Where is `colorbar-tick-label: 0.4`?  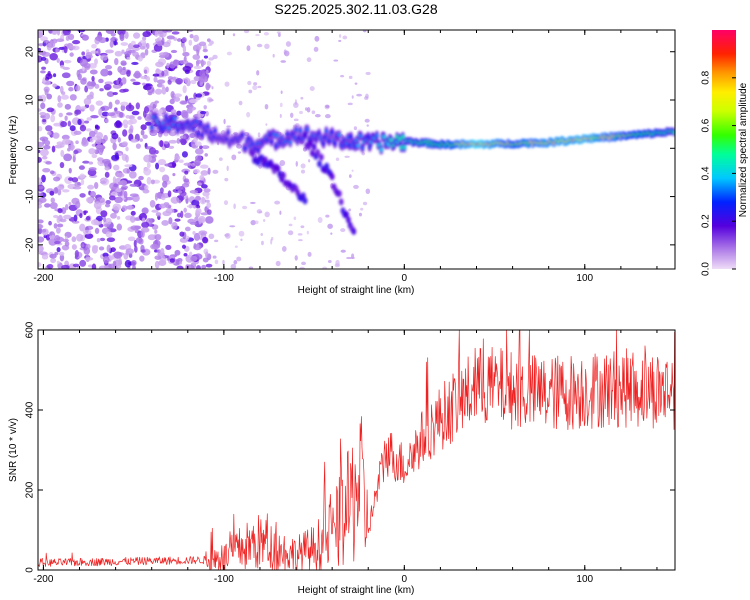
colorbar-tick-label: 0.4 is located at coordinates (706, 173).